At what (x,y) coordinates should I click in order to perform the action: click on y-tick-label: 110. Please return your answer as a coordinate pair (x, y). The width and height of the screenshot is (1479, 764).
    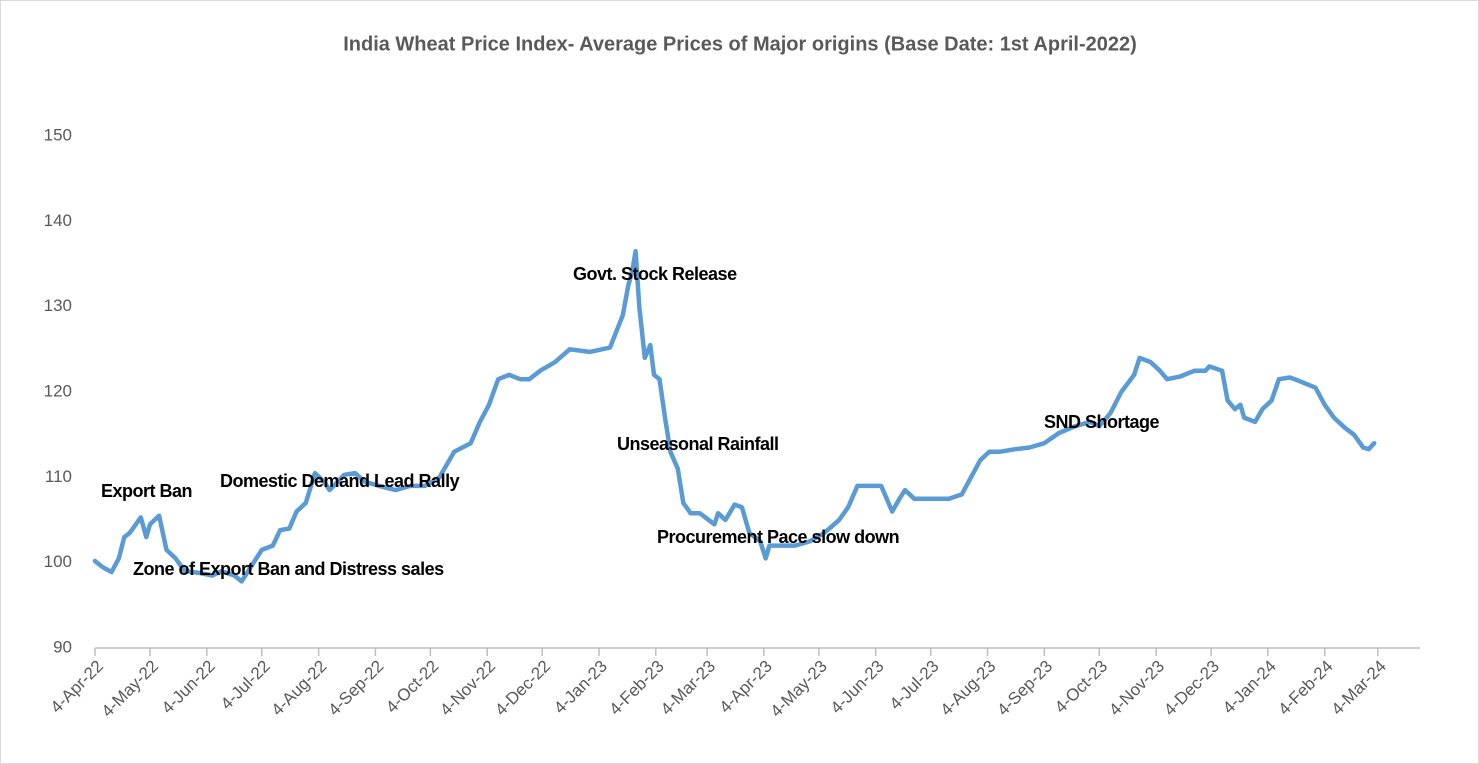
    Looking at the image, I should click on (58, 476).